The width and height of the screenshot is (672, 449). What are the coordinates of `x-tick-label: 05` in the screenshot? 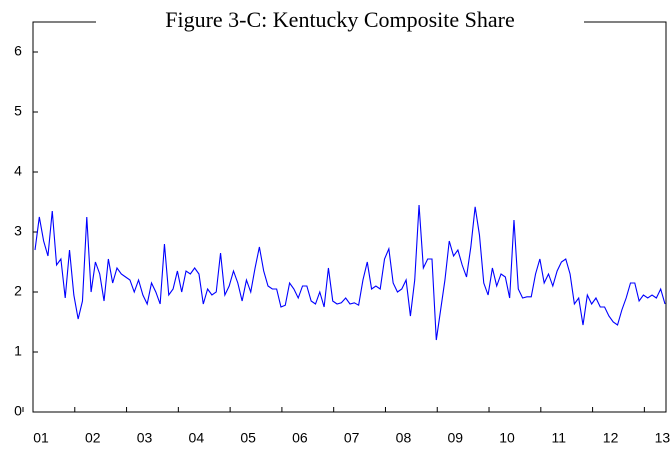 It's located at (248, 438).